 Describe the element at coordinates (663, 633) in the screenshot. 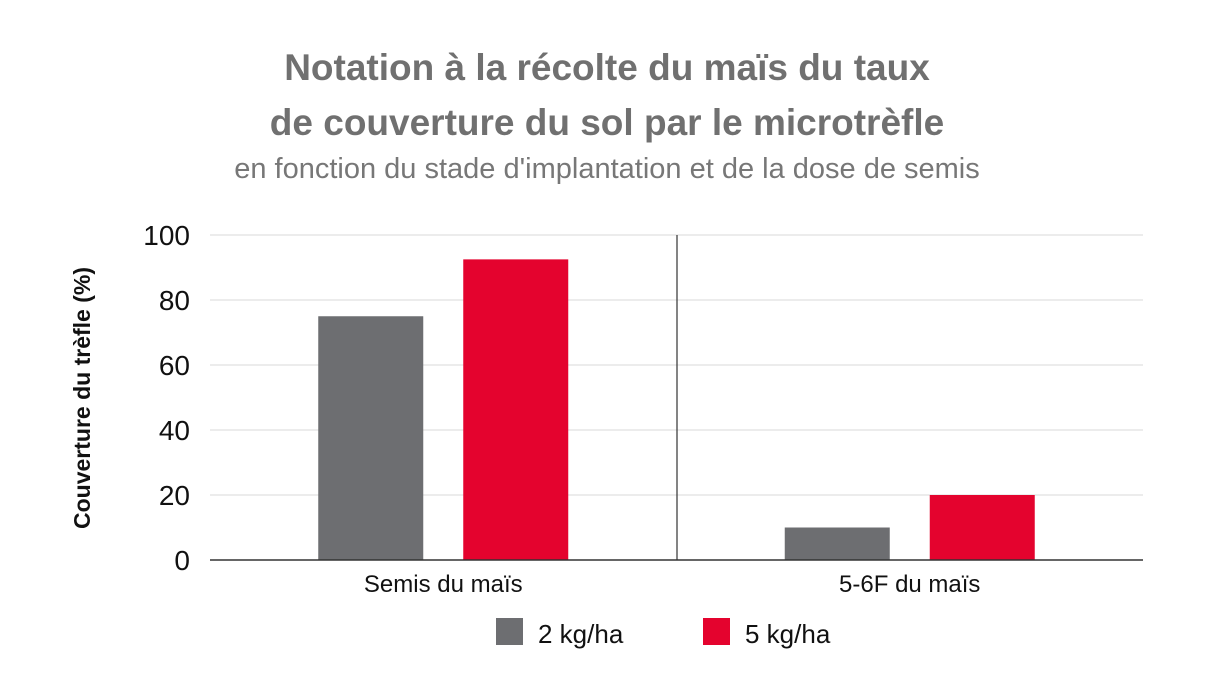

I see `legend: 2 kg/ha 5 kg/ha` at that location.